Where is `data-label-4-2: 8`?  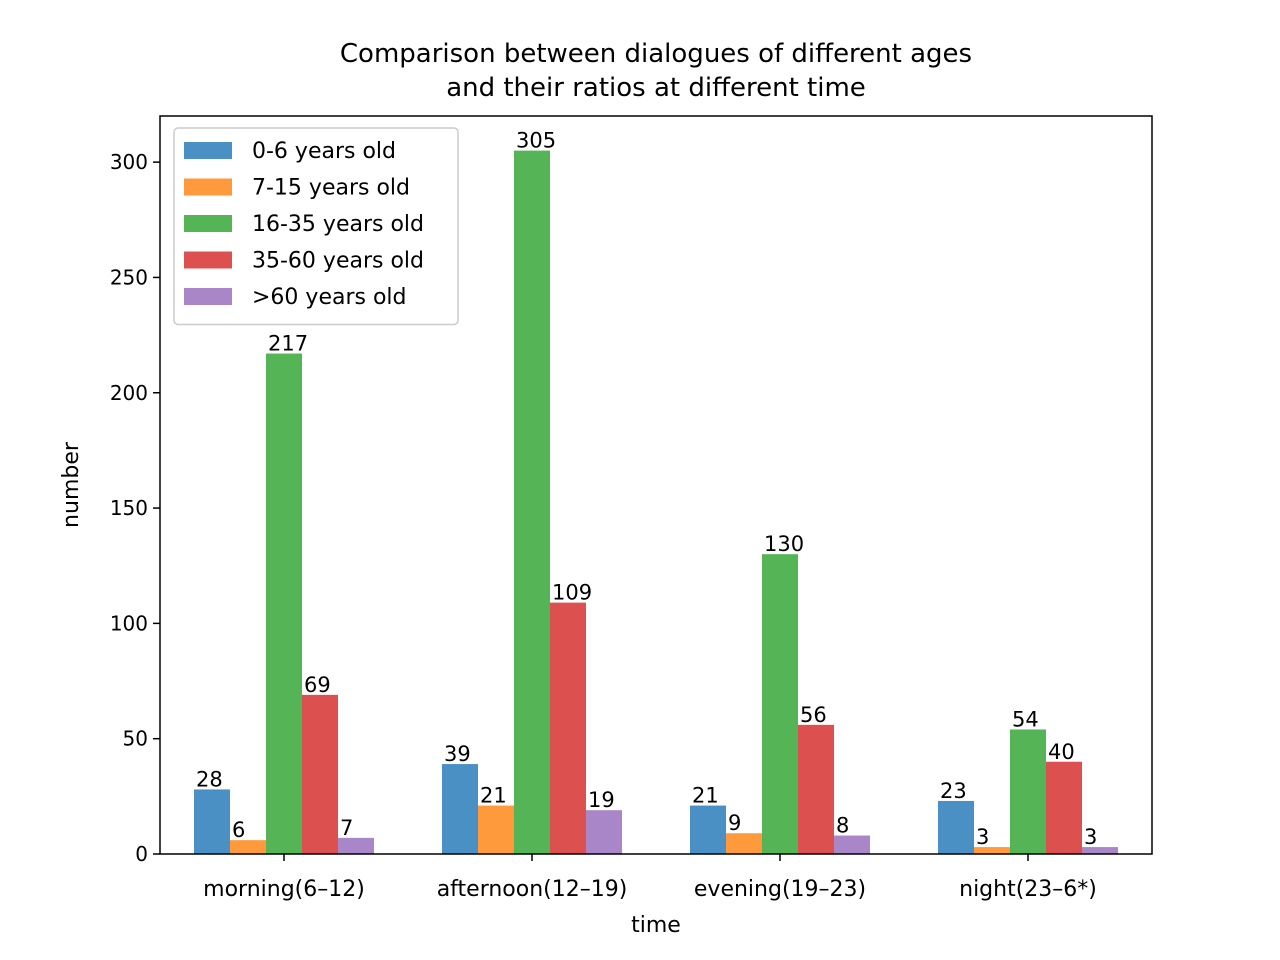 data-label-4-2: 8 is located at coordinates (842, 826).